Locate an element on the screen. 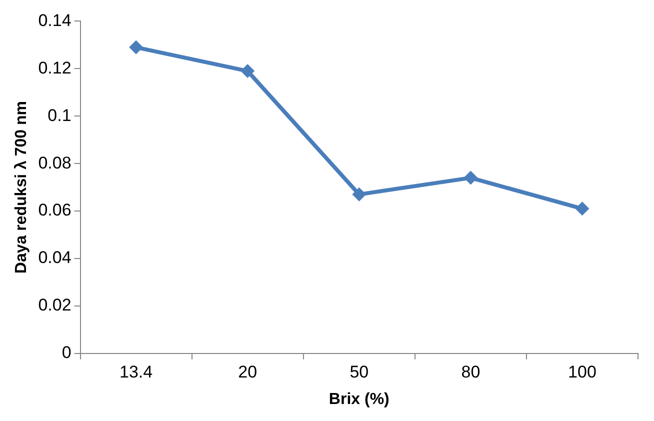 This screenshot has width=654, height=421. y-tick-label: 0.12 is located at coordinates (55, 68).